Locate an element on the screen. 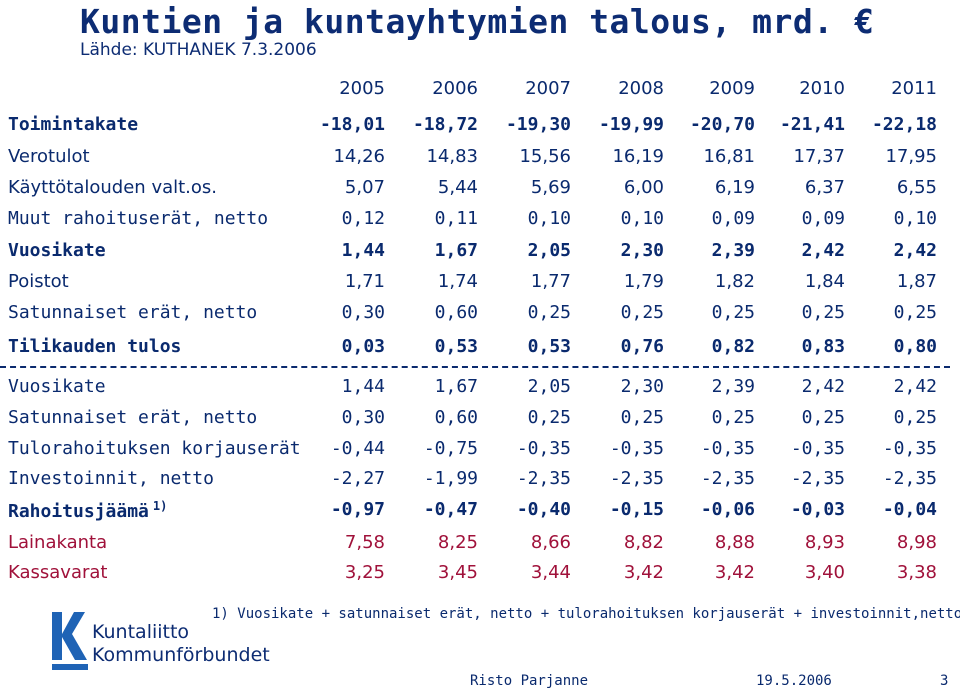 This screenshot has width=960, height=691. table-cell: 0,60 is located at coordinates (456, 312).